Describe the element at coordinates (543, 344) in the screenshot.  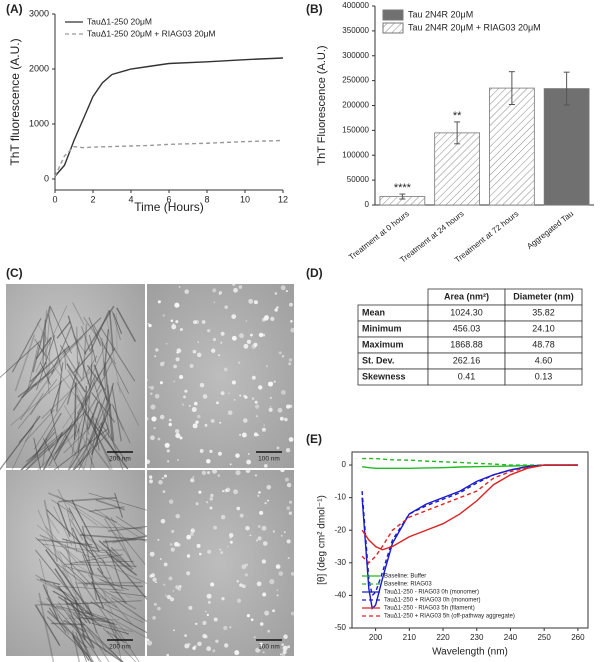
I see `table-value: 48.78` at that location.